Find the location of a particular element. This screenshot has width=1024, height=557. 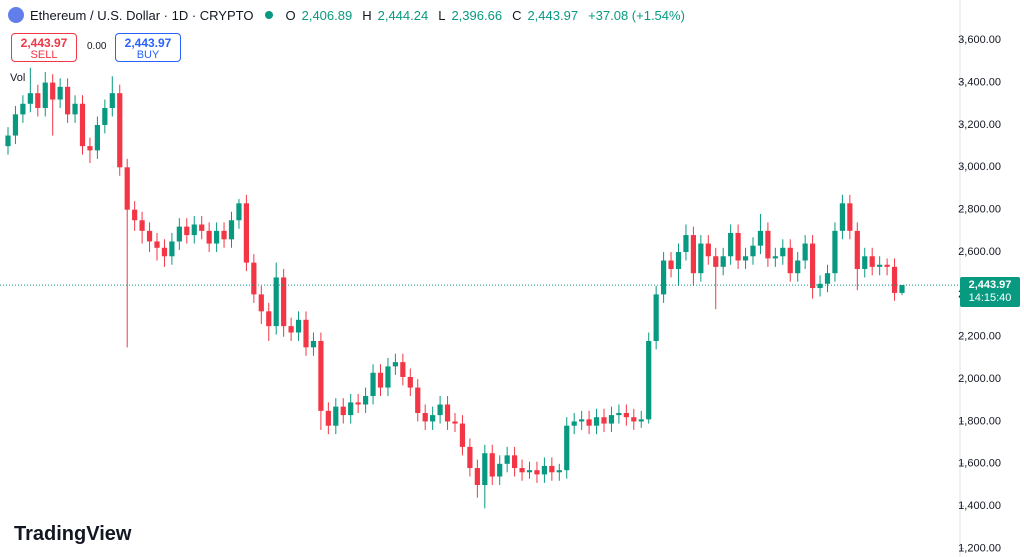

y-tick-label: 1,600.00 is located at coordinates (979, 464).